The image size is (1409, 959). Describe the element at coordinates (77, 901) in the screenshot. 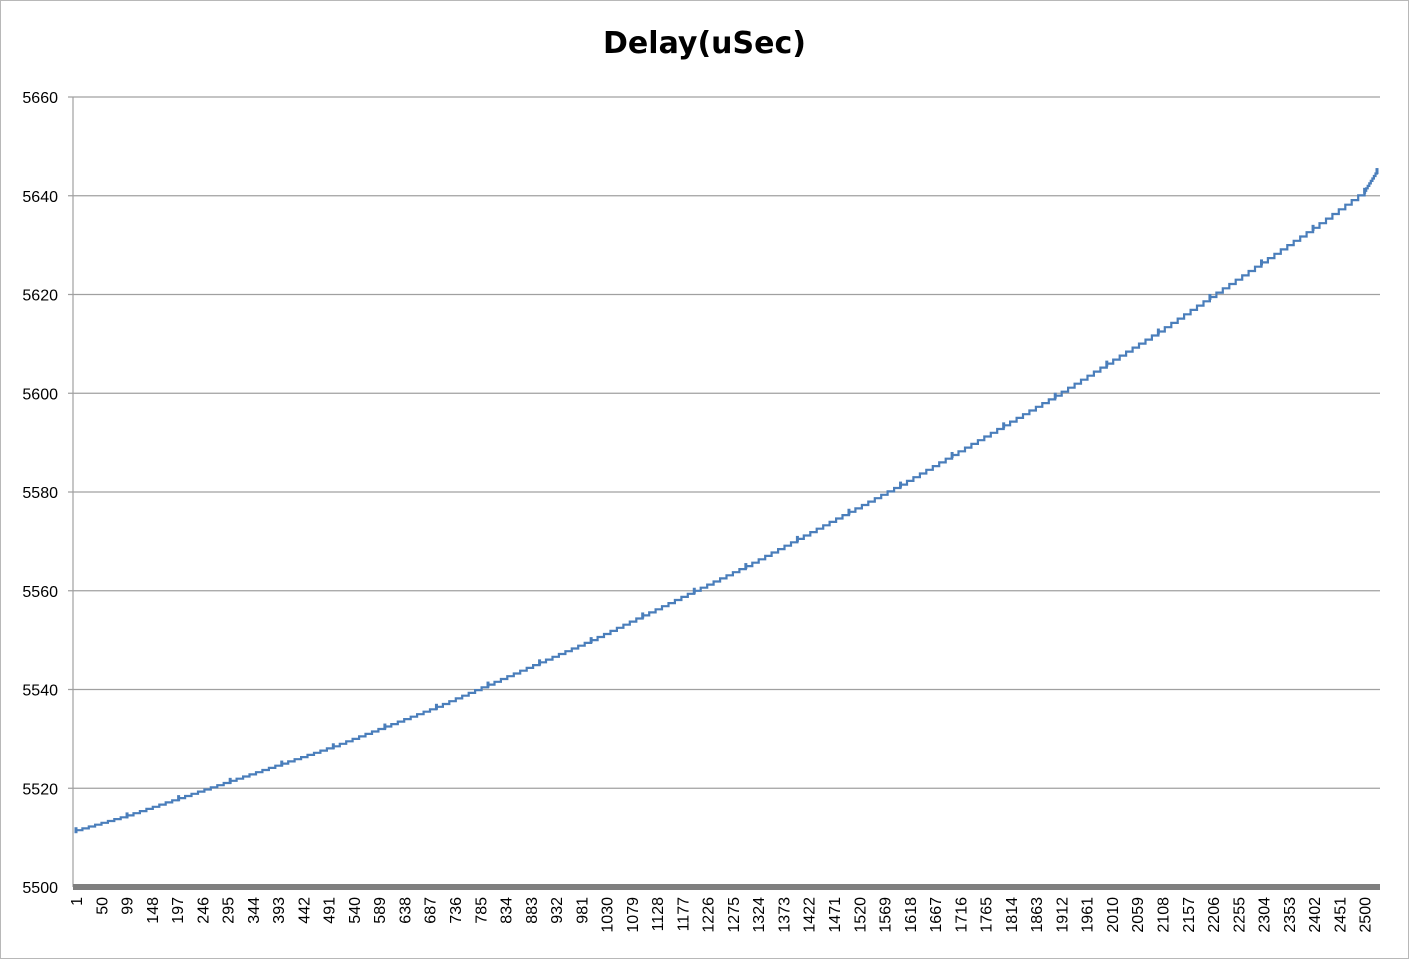

I see `x-tick-label: 1` at that location.